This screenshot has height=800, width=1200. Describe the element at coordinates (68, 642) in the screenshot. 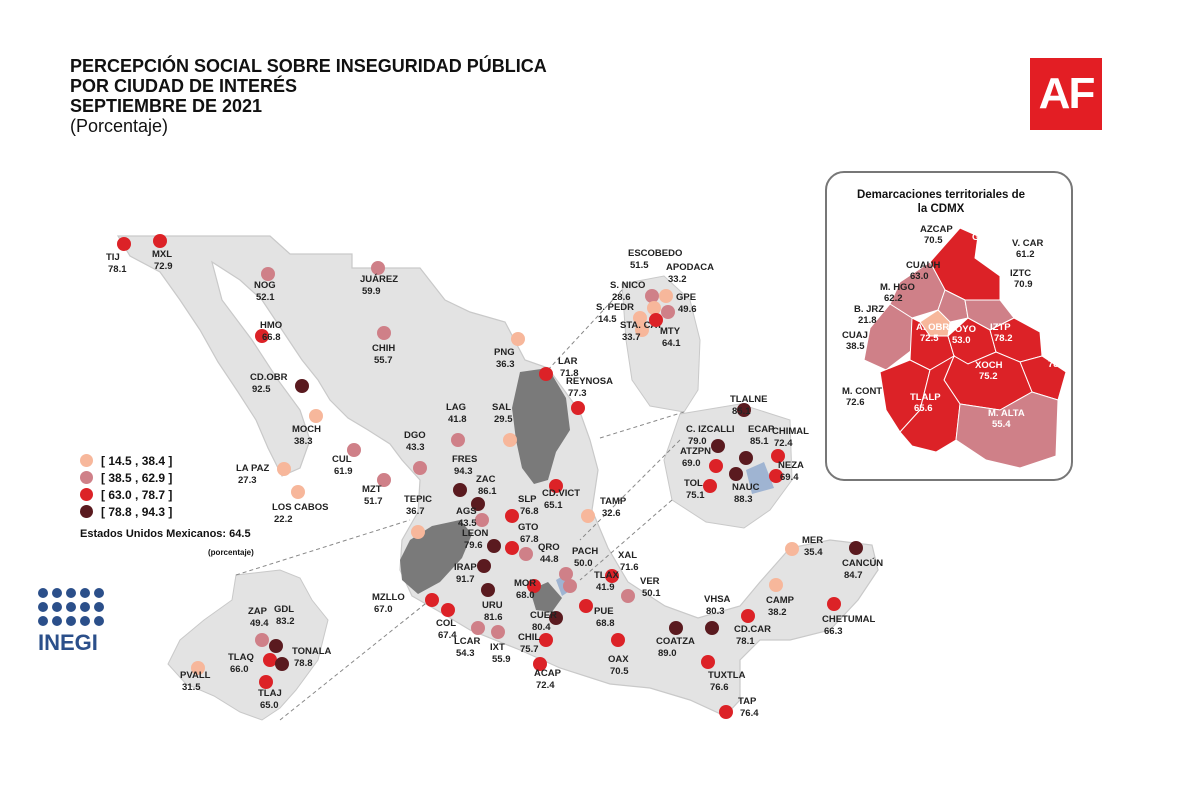

I see `inegi-wordmark: INEGI` at that location.